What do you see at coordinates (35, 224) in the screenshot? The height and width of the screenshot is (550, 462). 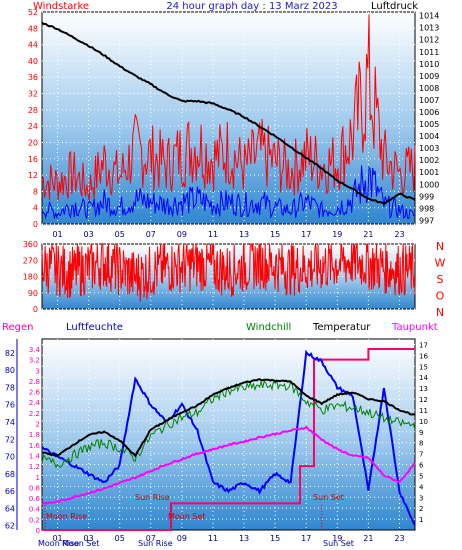 I see `y-left-tick: 0` at bounding box center [35, 224].